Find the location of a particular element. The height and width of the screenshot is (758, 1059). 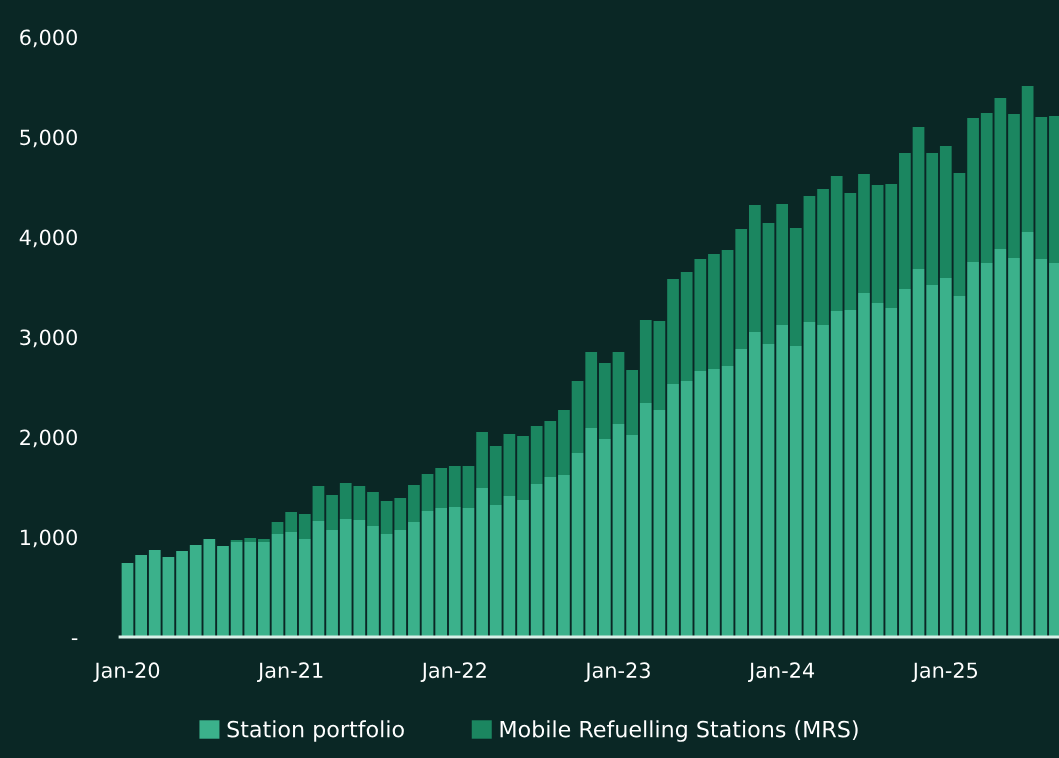

y-tick-label: 6,000 is located at coordinates (48, 38).